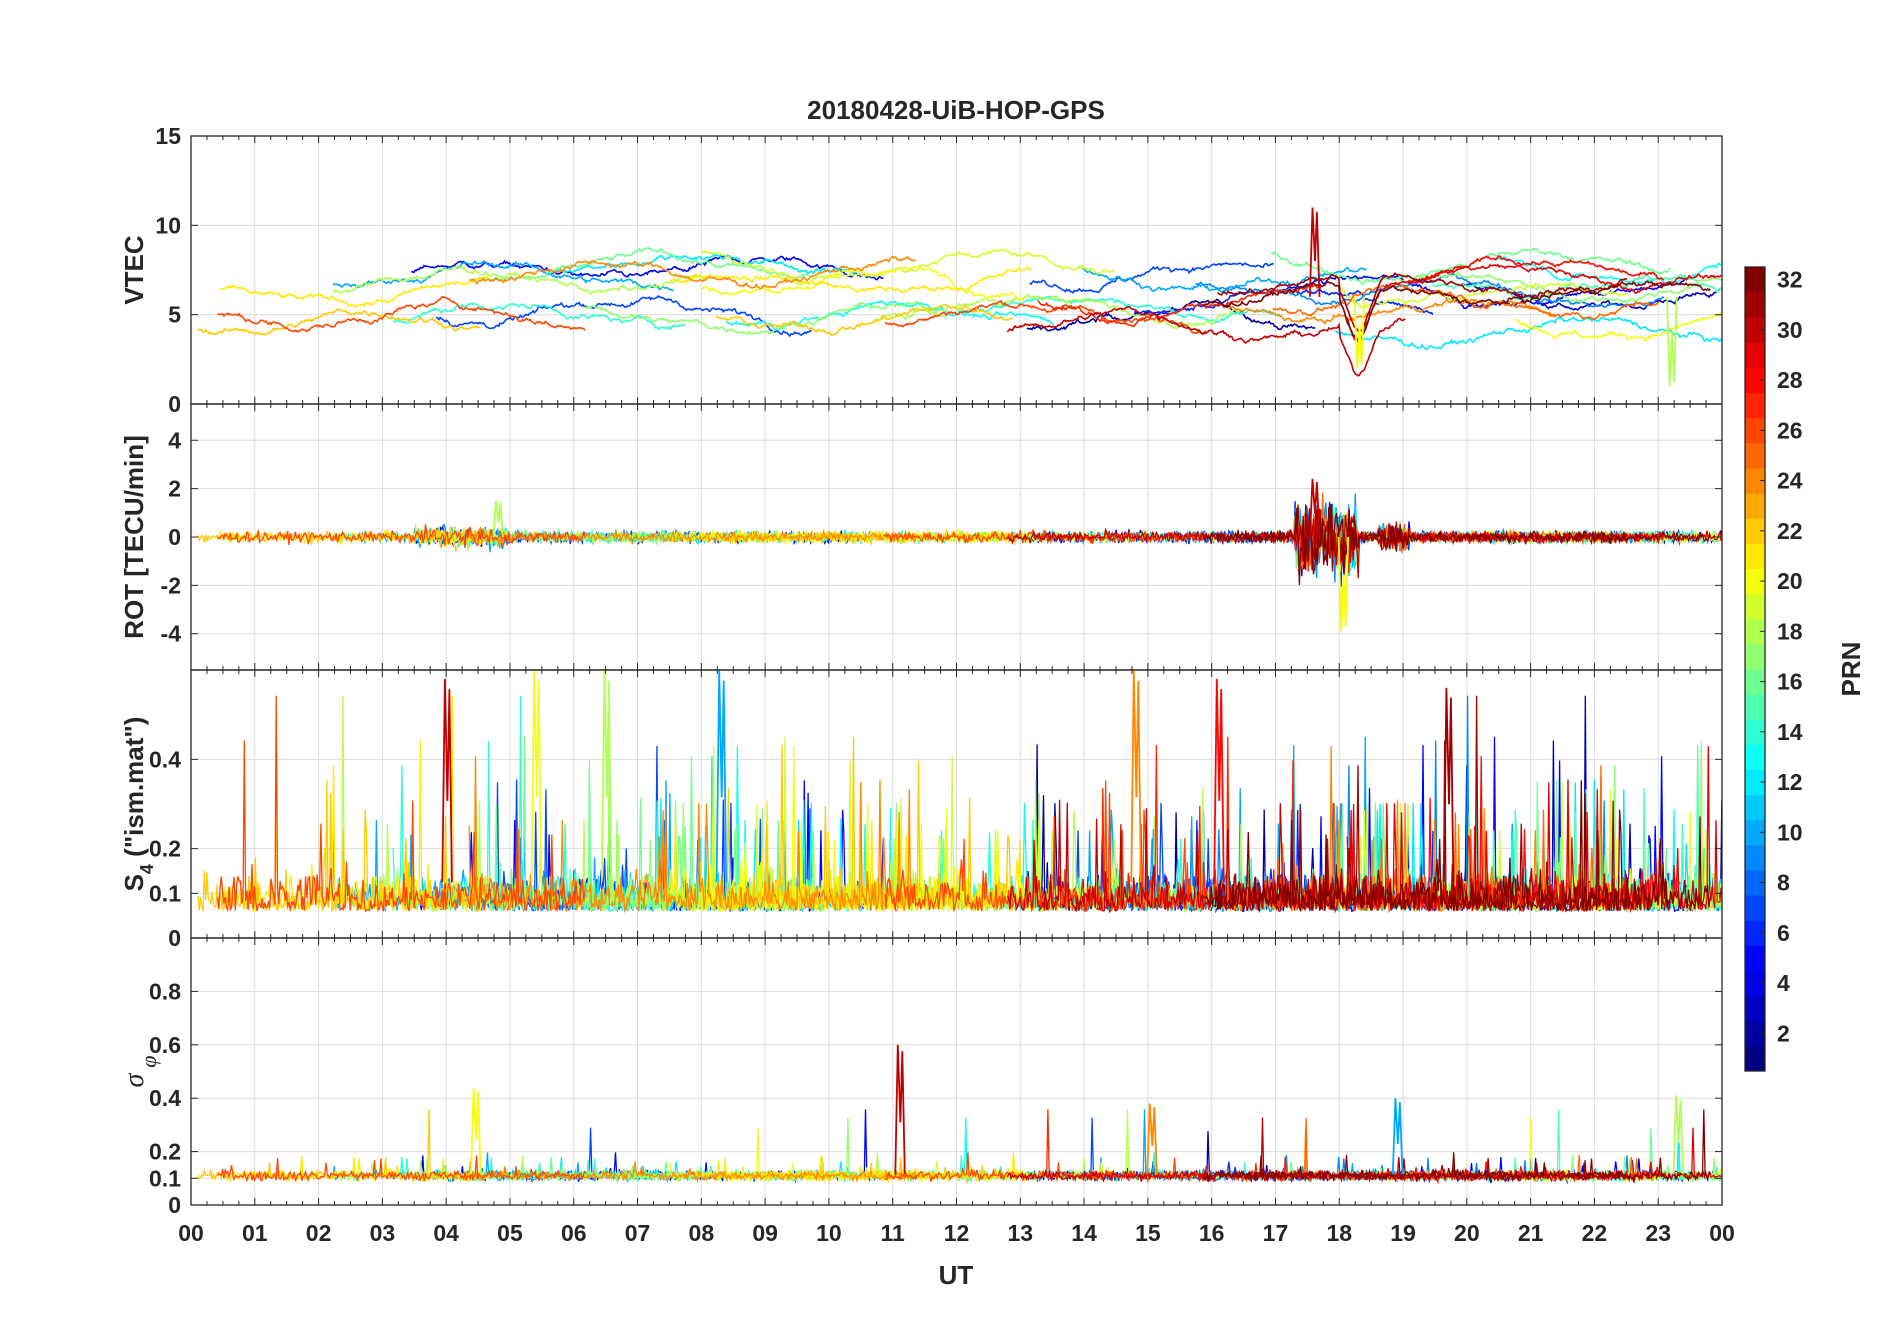 This screenshot has width=1902, height=1330. What do you see at coordinates (959, 297) in the screenshot?
I see `traces-vtec` at bounding box center [959, 297].